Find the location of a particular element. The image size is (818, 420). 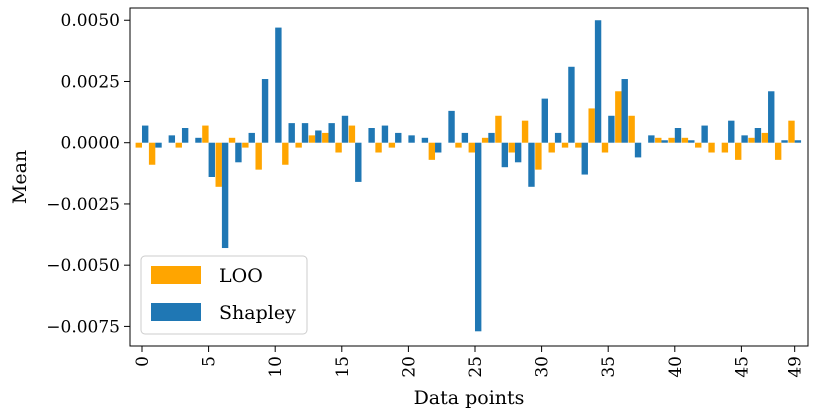

x-tick-label: 45 is located at coordinates (742, 367).